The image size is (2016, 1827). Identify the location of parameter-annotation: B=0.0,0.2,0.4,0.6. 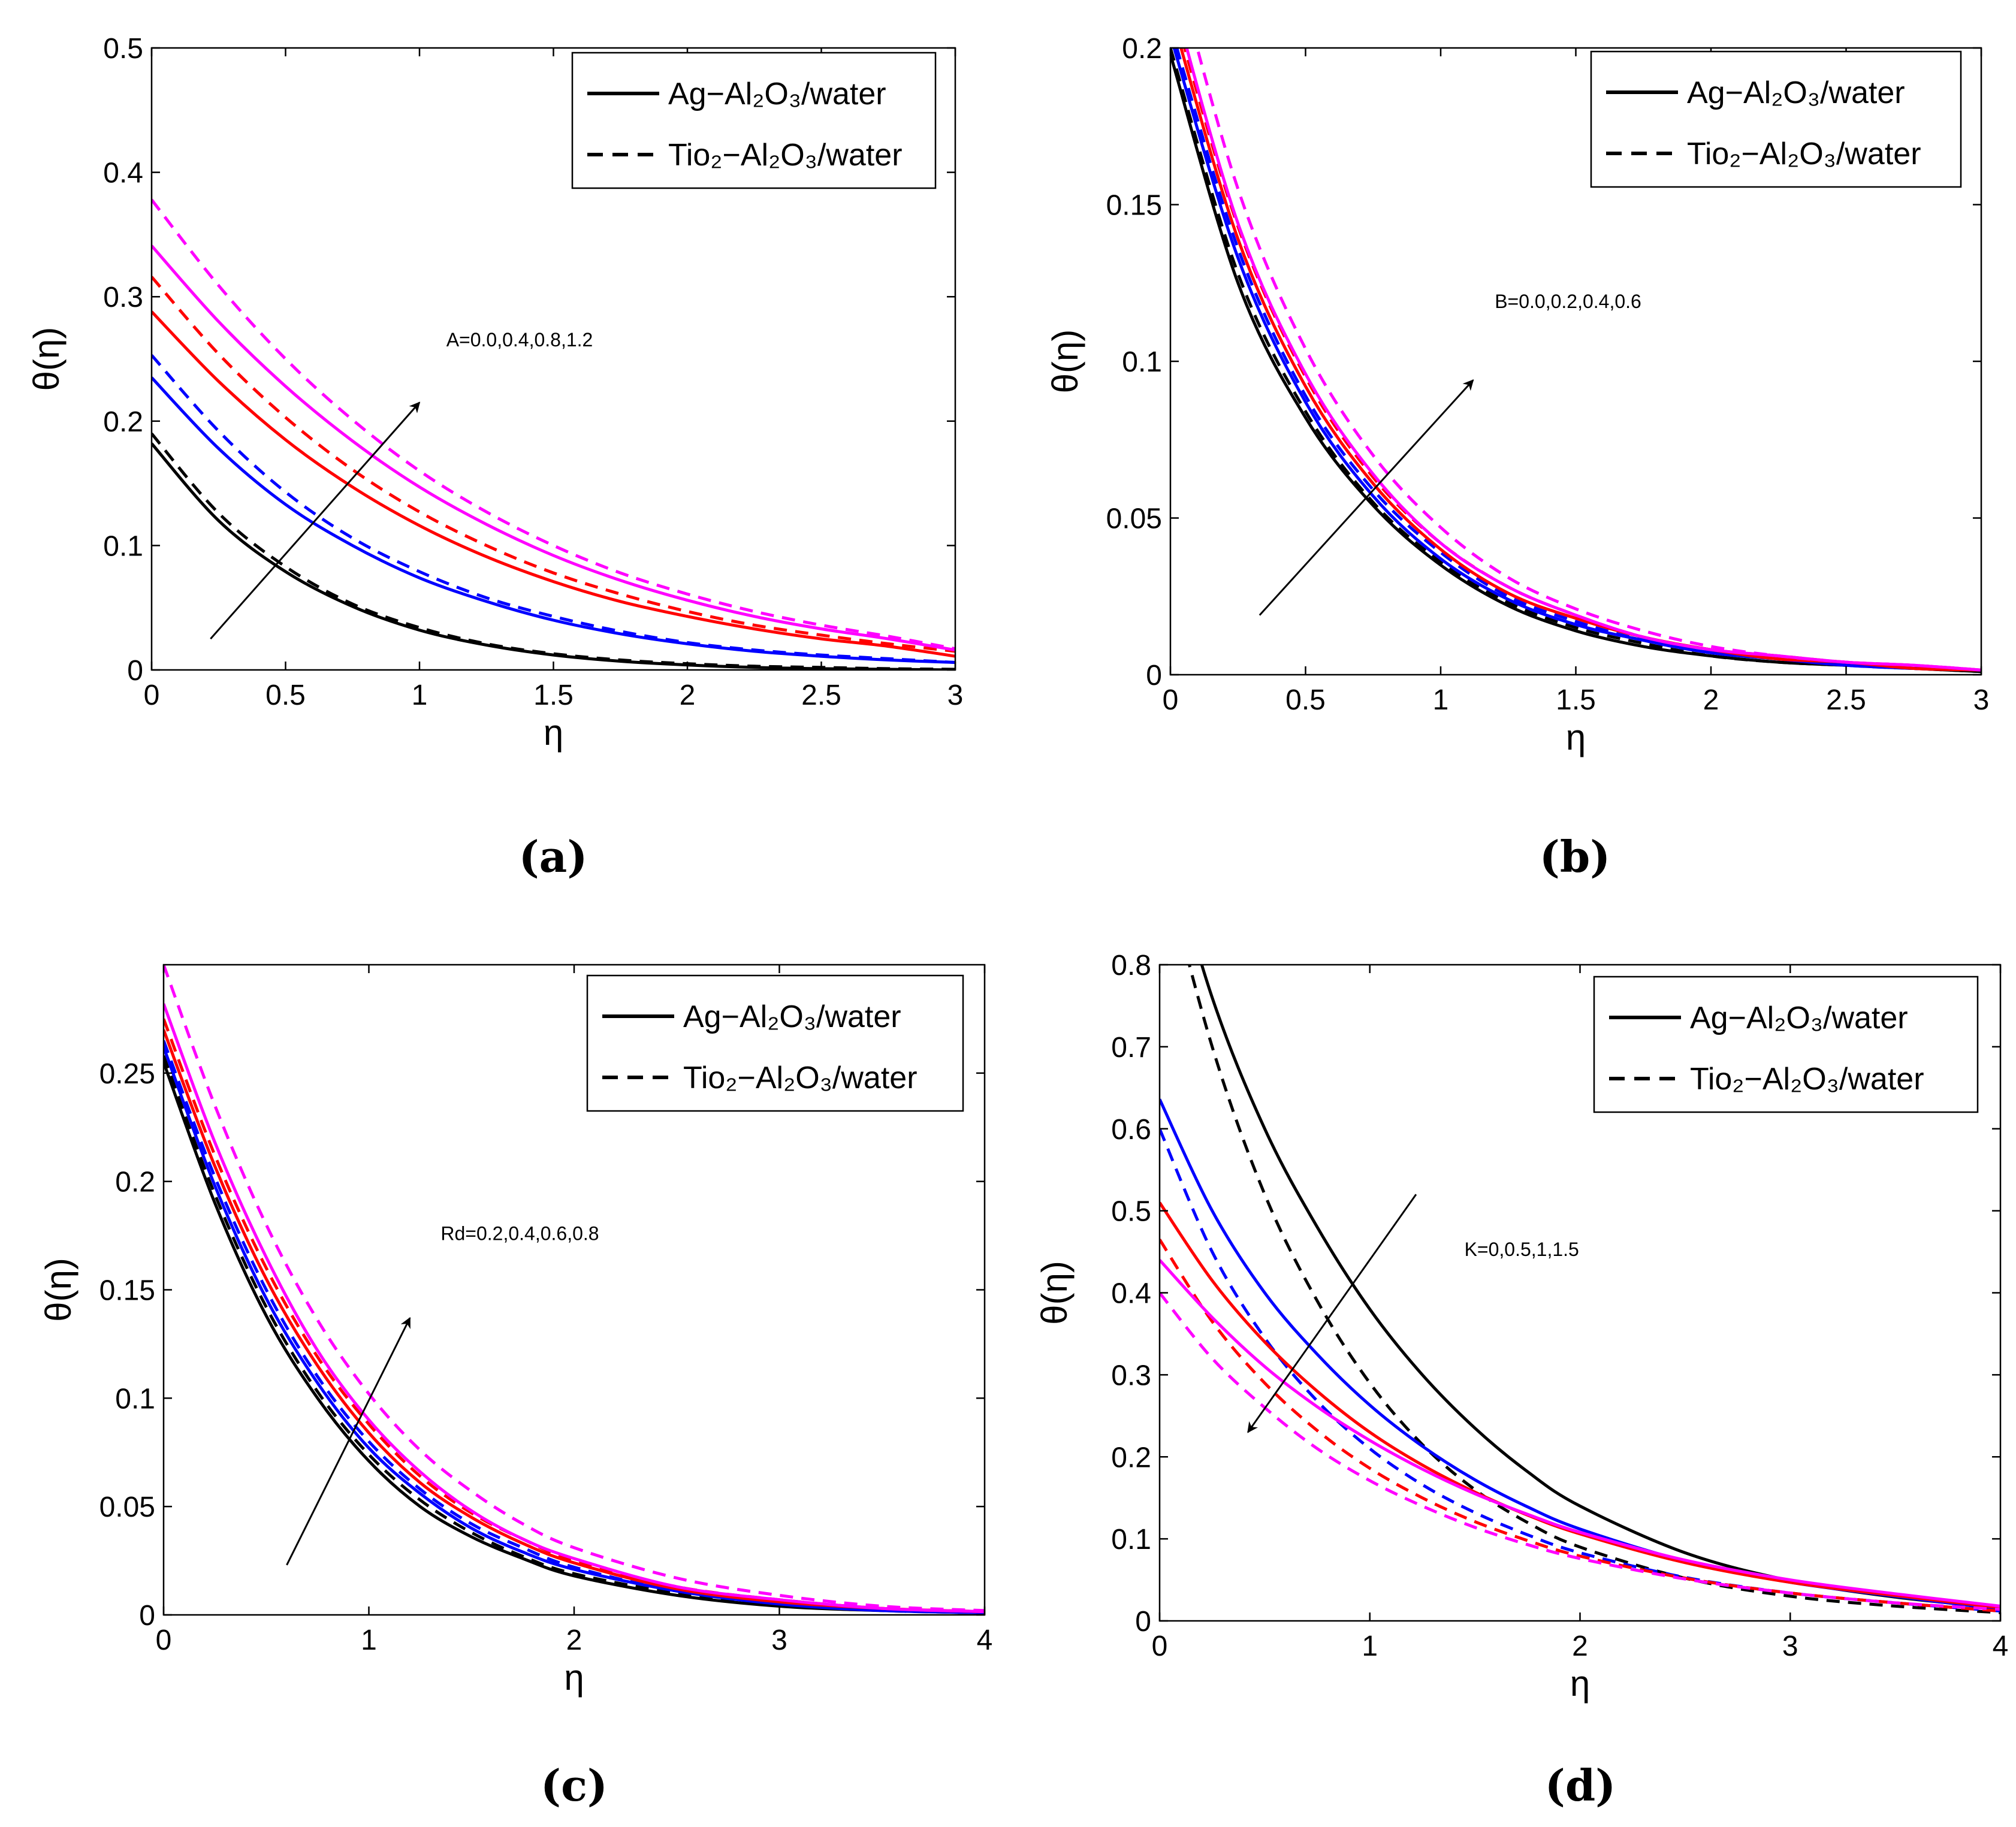
(1568, 301).